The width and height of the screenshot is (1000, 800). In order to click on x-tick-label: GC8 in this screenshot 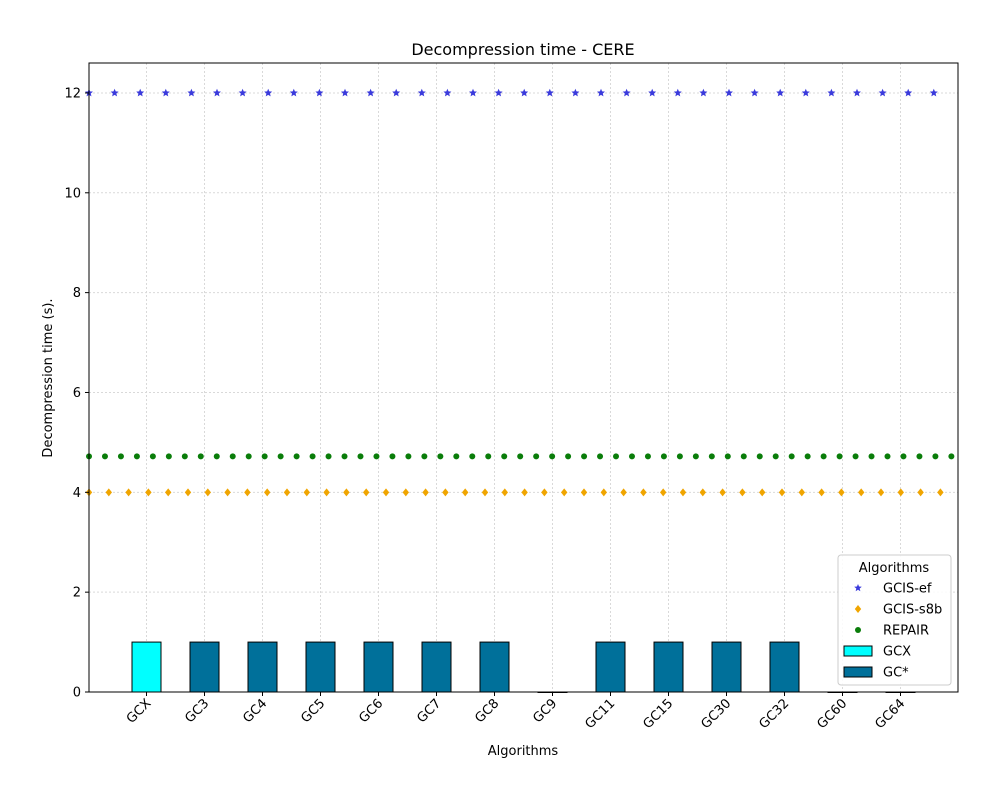, I will do `click(487, 711)`.